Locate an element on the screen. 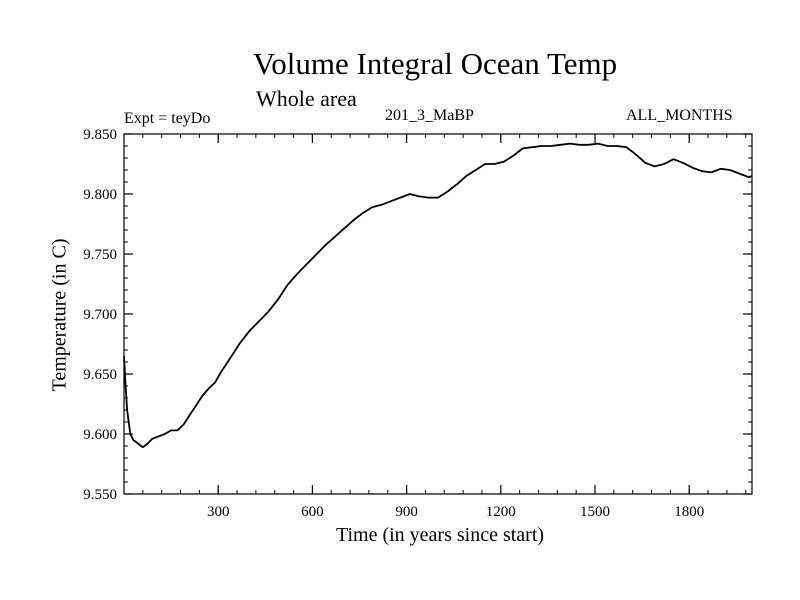 Image resolution: width=800 pixels, height=600 pixels. x-tick-label: 900 is located at coordinates (406, 512).